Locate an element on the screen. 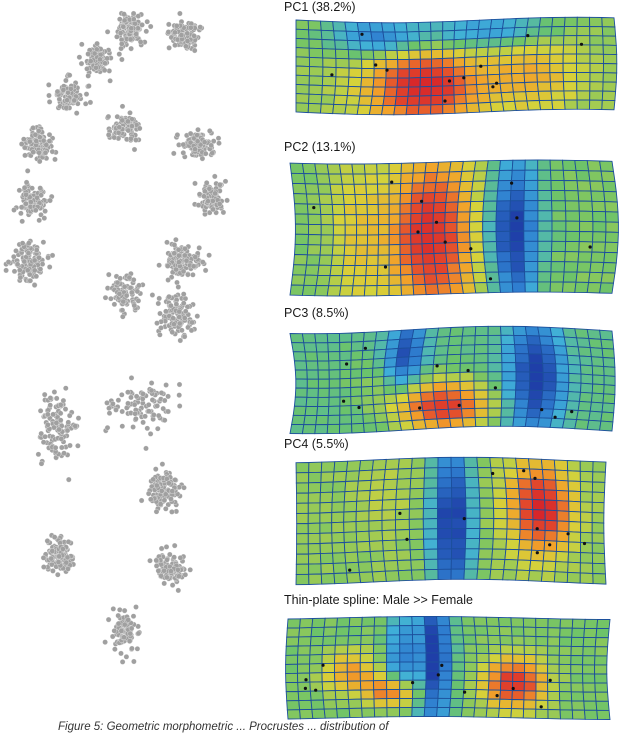  panel-title-pc1: PC1 (38.2%) is located at coordinates (320, 7).